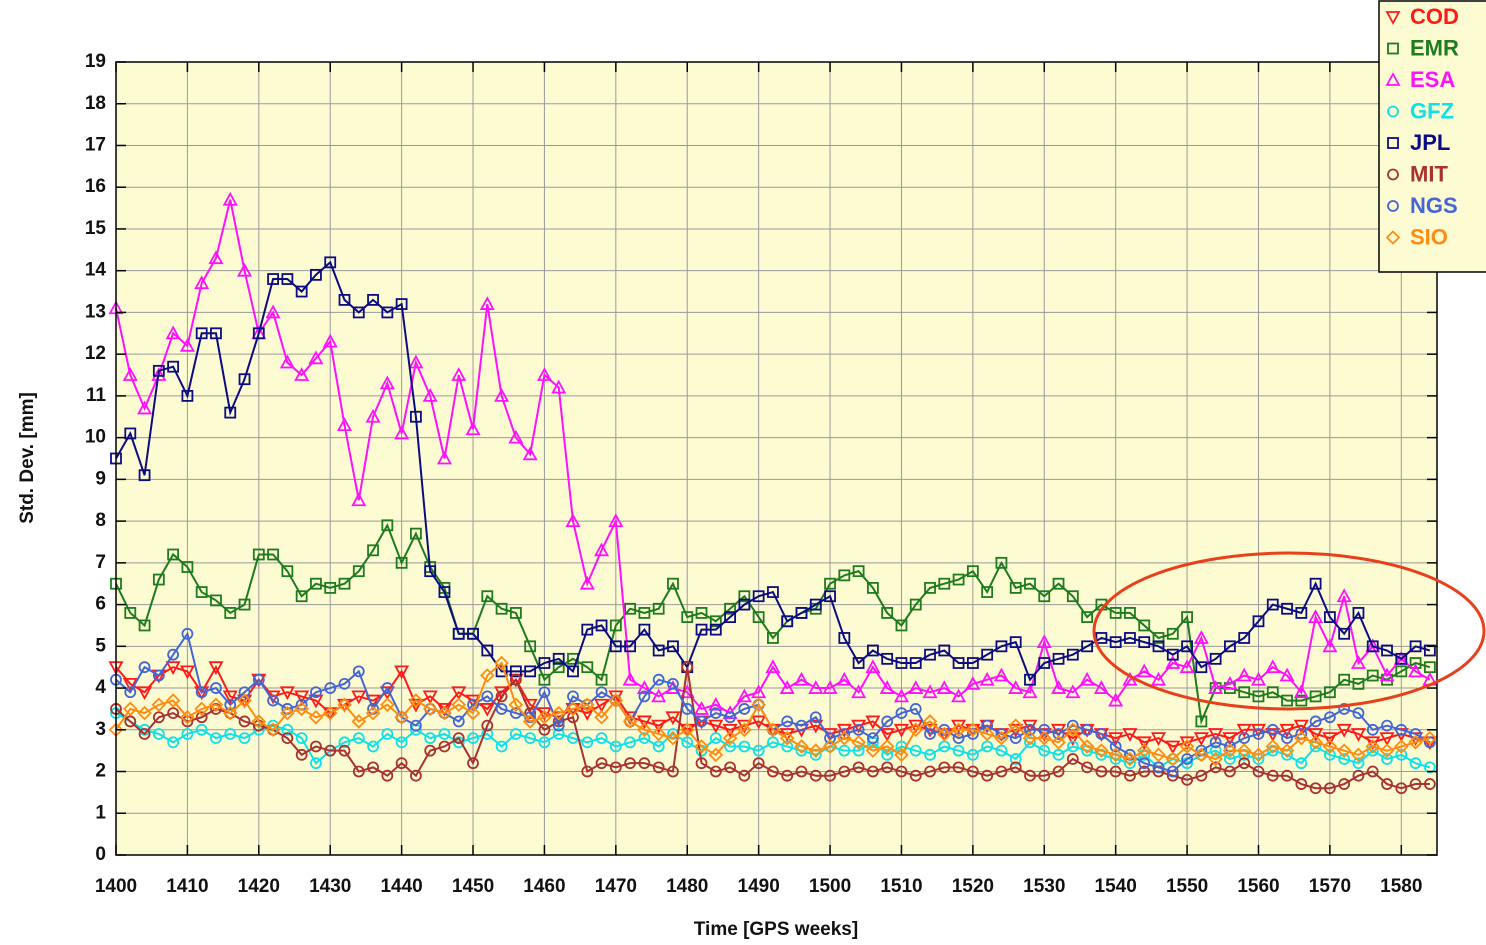 This screenshot has height=945, width=1486. I want to click on y-tick-label: 8, so click(100, 520).